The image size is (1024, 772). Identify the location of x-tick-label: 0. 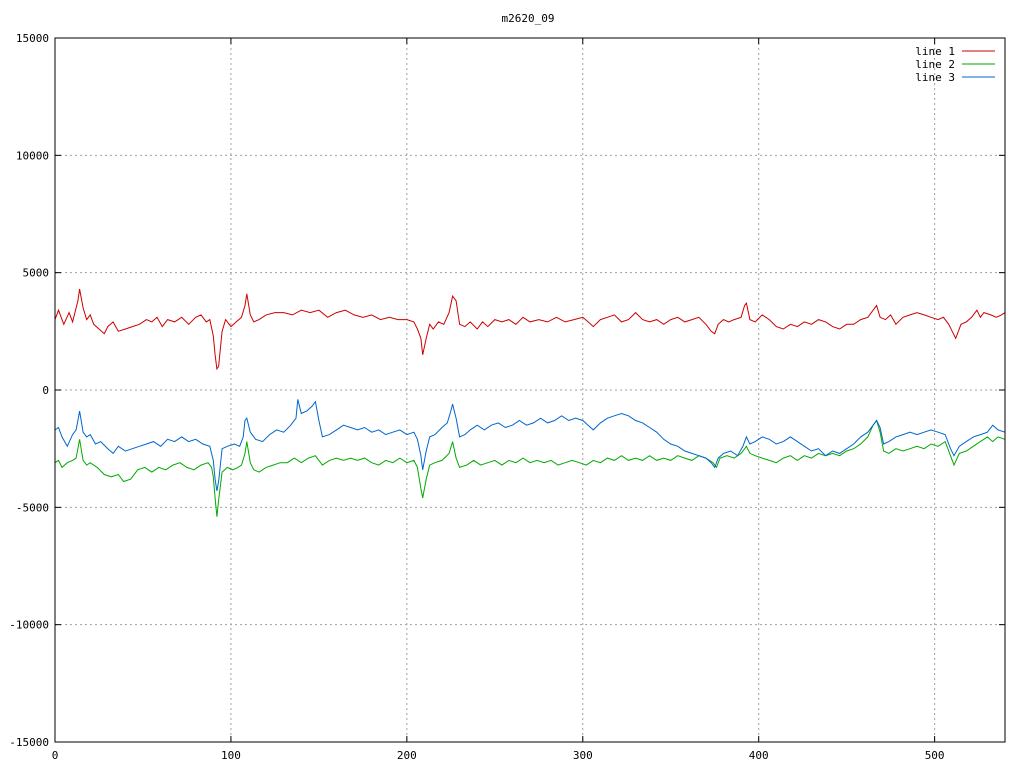
(55, 755).